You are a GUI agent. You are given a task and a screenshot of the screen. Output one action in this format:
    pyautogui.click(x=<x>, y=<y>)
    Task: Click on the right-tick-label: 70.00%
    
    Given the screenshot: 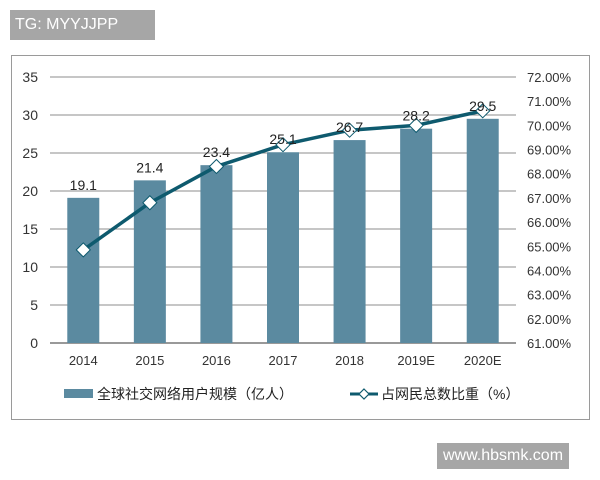 What is the action you would take?
    pyautogui.click(x=549, y=125)
    